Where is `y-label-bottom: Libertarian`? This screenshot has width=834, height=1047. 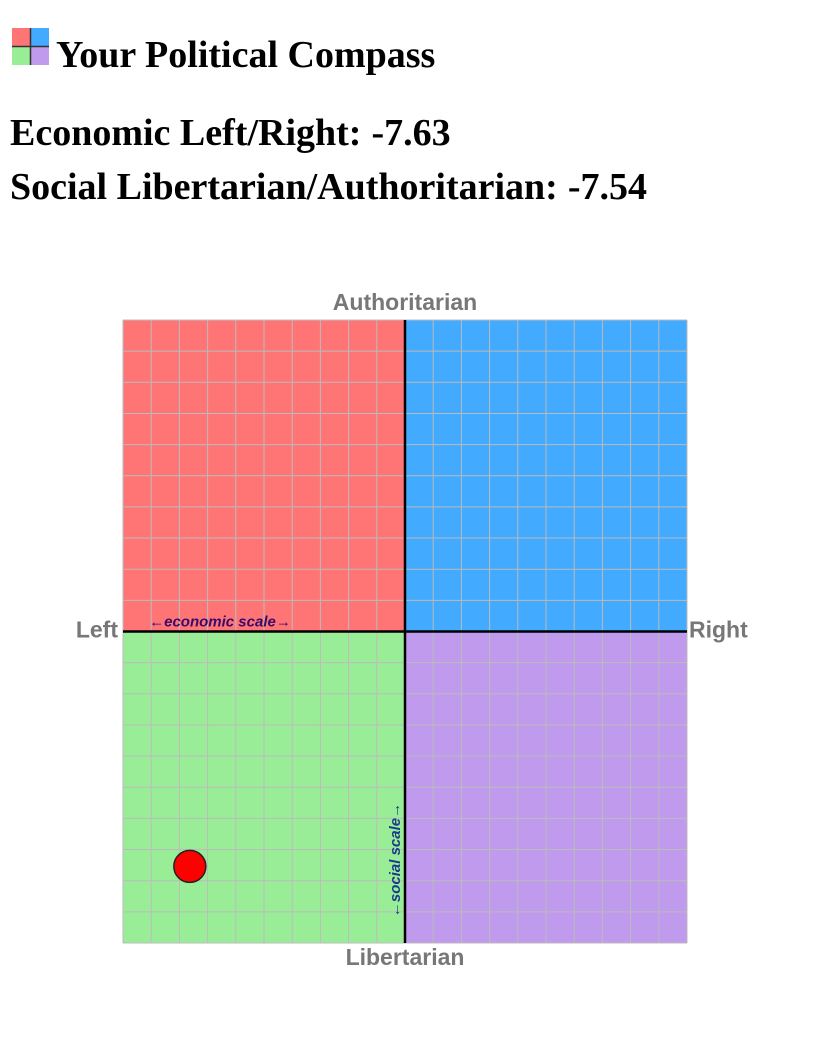 y-label-bottom: Libertarian is located at coordinates (405, 957).